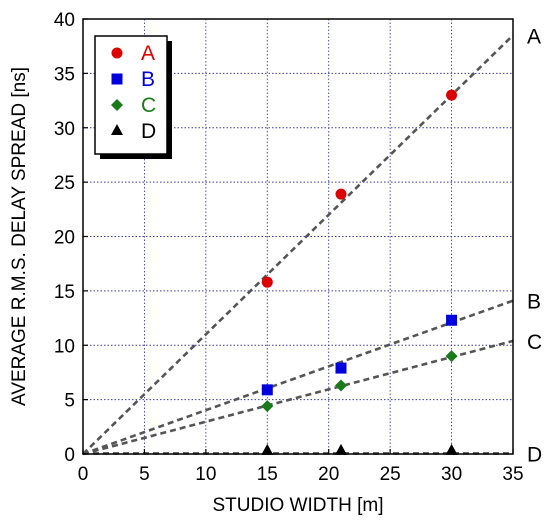  Describe the element at coordinates (205, 474) in the screenshot. I see `x-tick-label: 10` at that location.